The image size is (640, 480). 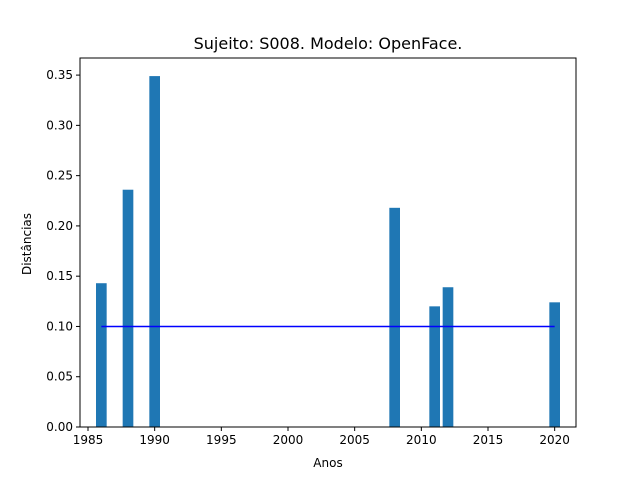 I want to click on y-tick-label: 0.35, so click(x=59, y=75).